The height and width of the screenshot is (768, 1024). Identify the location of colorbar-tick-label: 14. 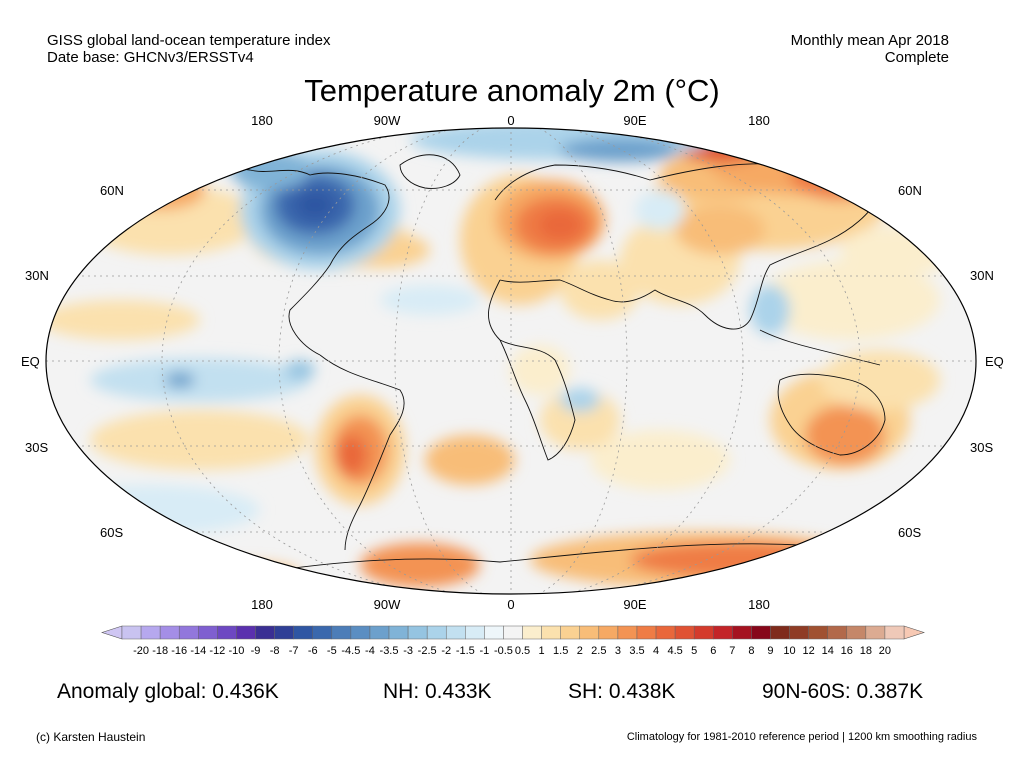
(827, 651).